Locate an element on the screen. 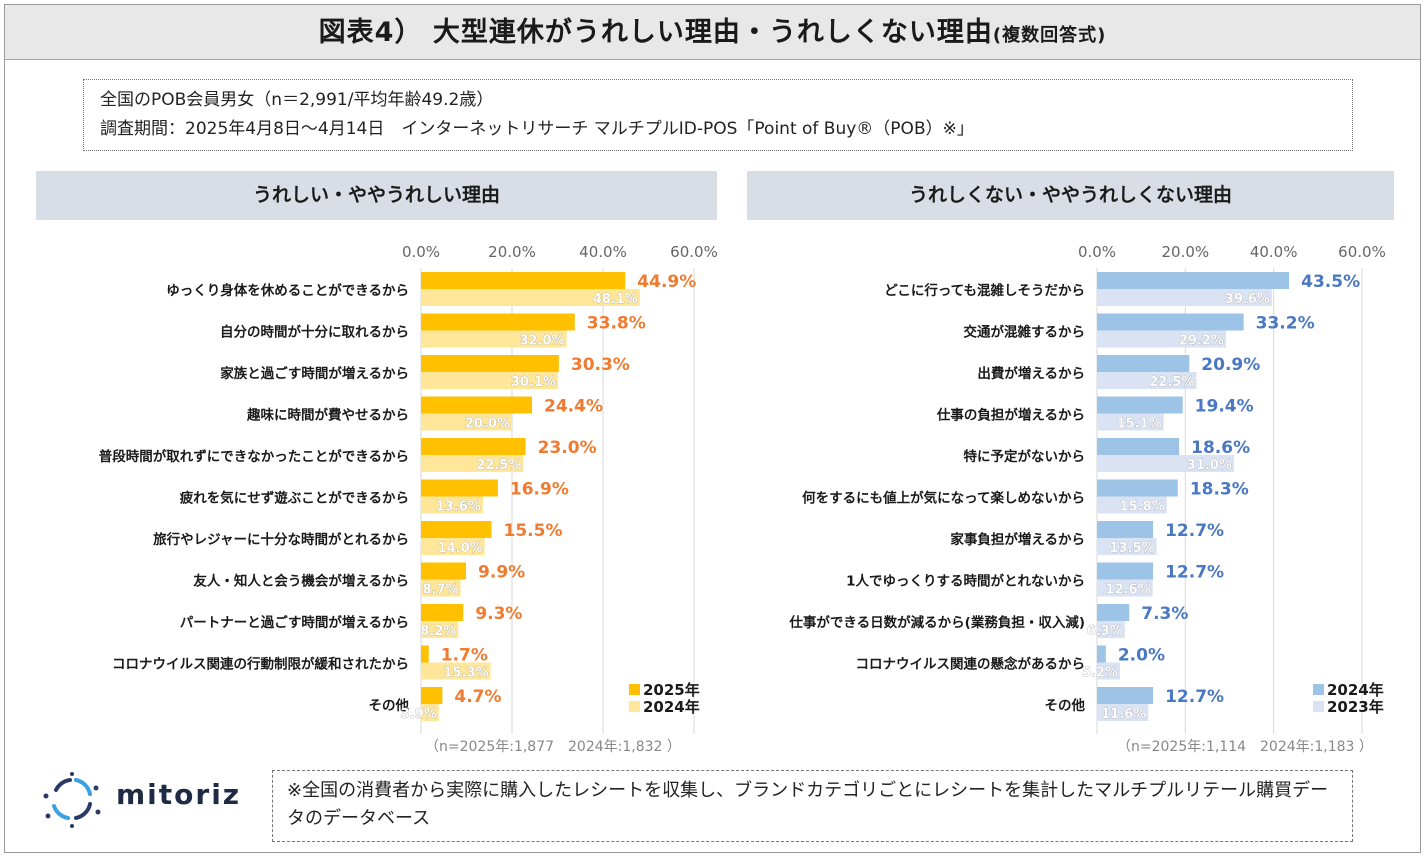  left-value-label-primary: 9.3% is located at coordinates (498, 614).